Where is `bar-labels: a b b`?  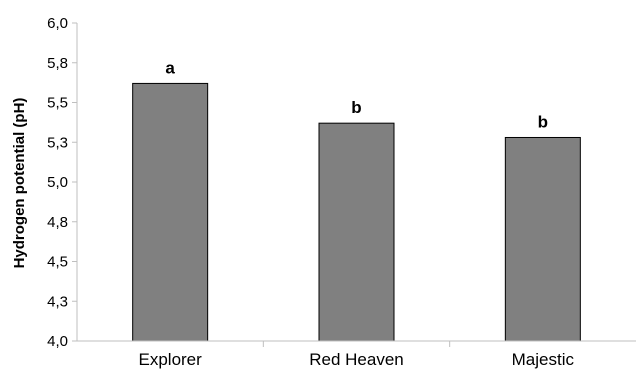
bar-labels: a b b is located at coordinates (356, 94).